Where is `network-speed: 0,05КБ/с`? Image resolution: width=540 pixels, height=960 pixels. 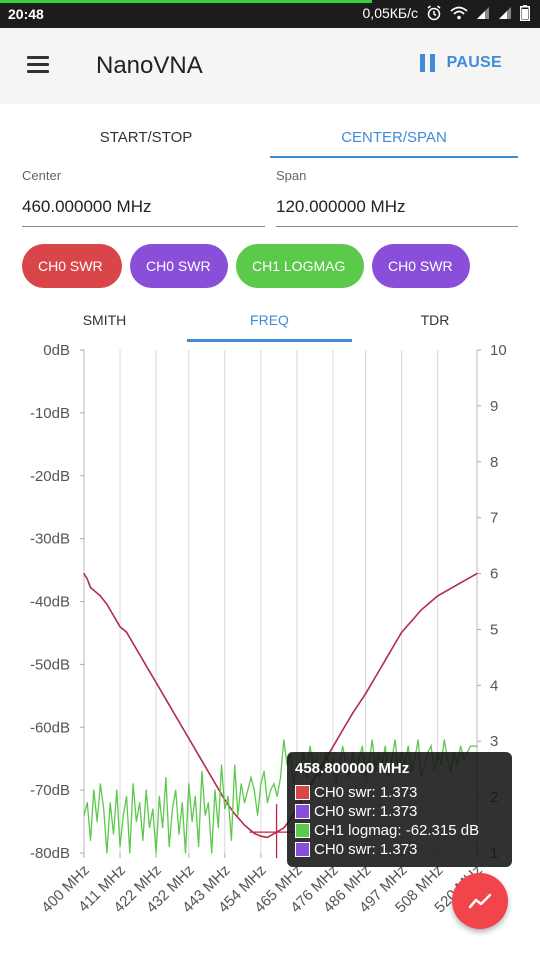
network-speed: 0,05КБ/с is located at coordinates (390, 13).